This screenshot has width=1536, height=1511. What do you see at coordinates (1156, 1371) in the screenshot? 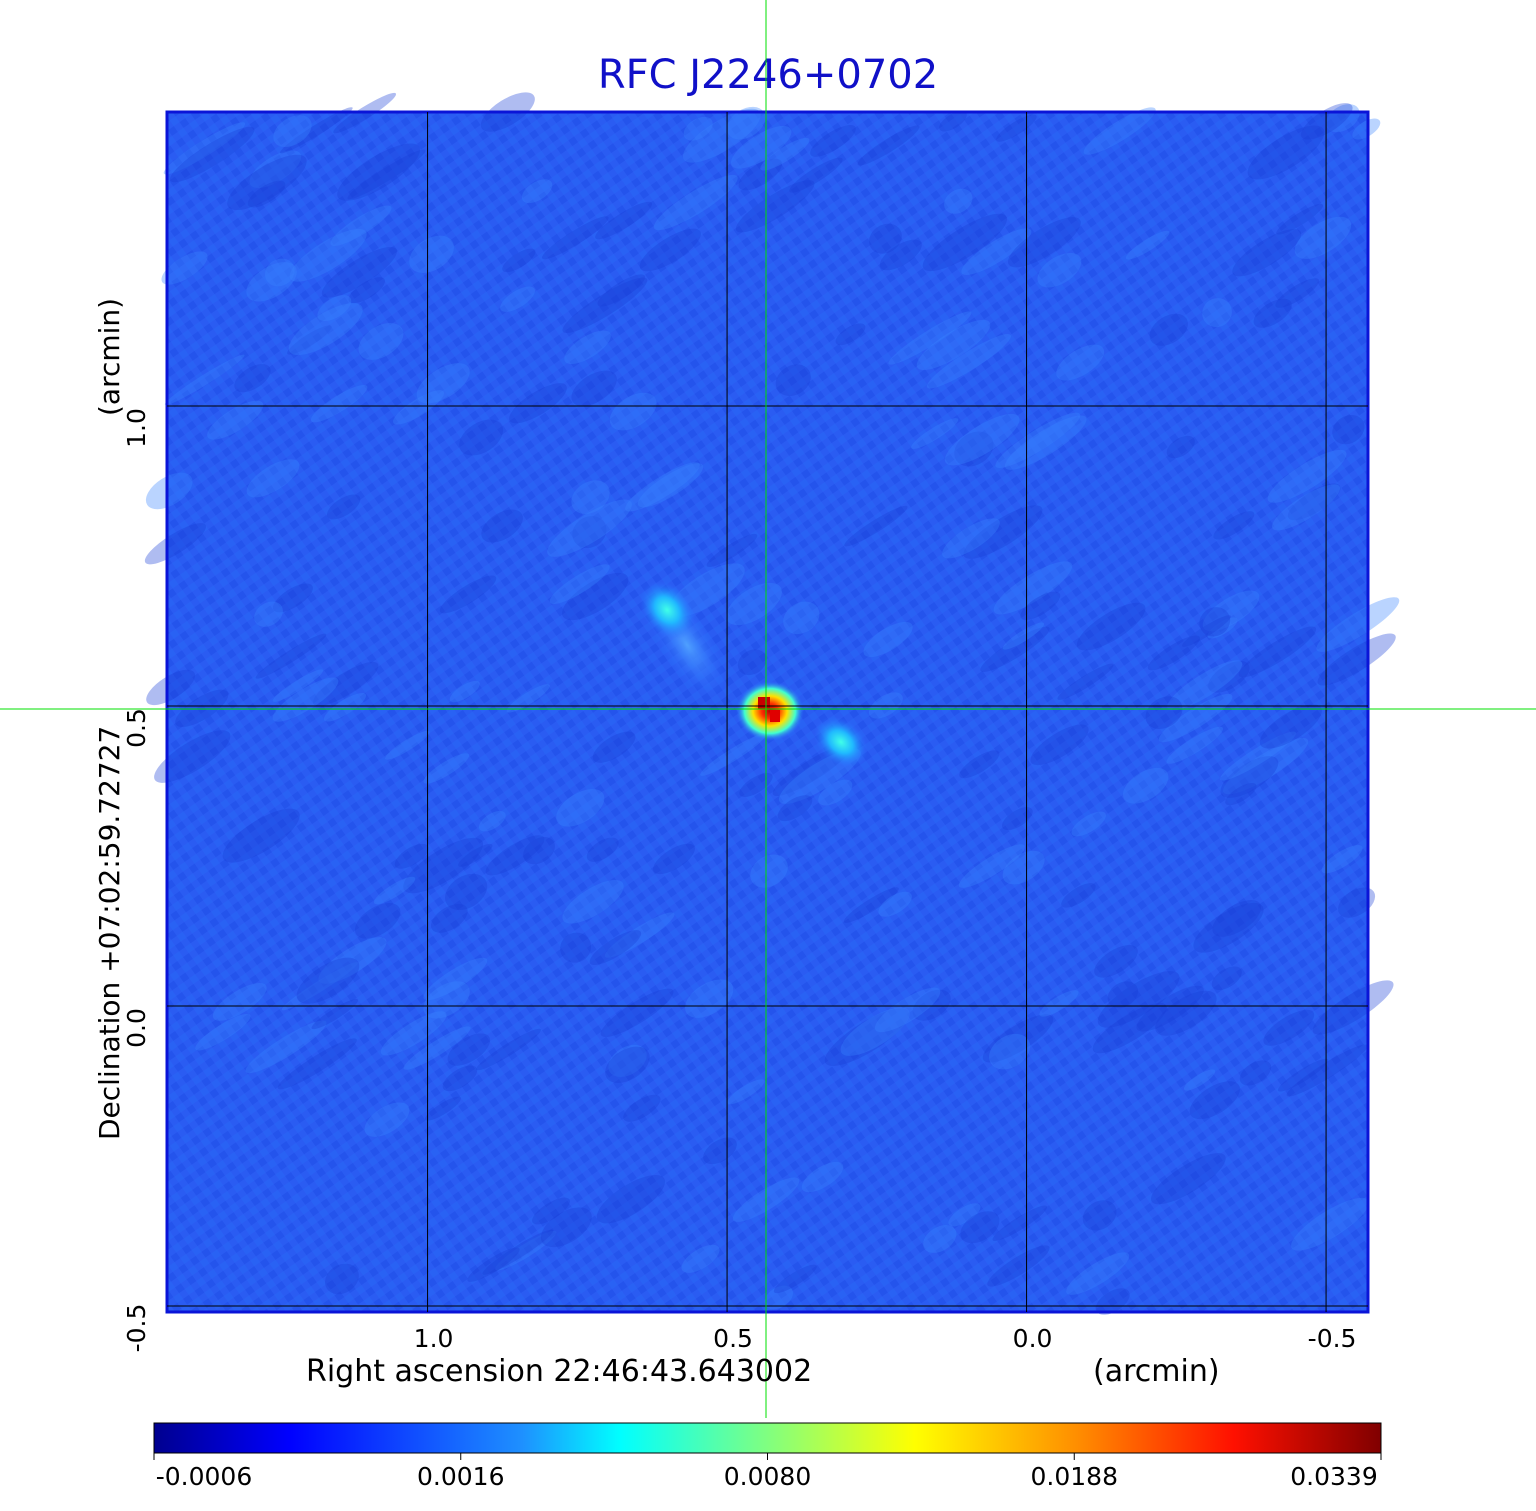
I see `x-axis-unit: (arcmin)` at bounding box center [1156, 1371].